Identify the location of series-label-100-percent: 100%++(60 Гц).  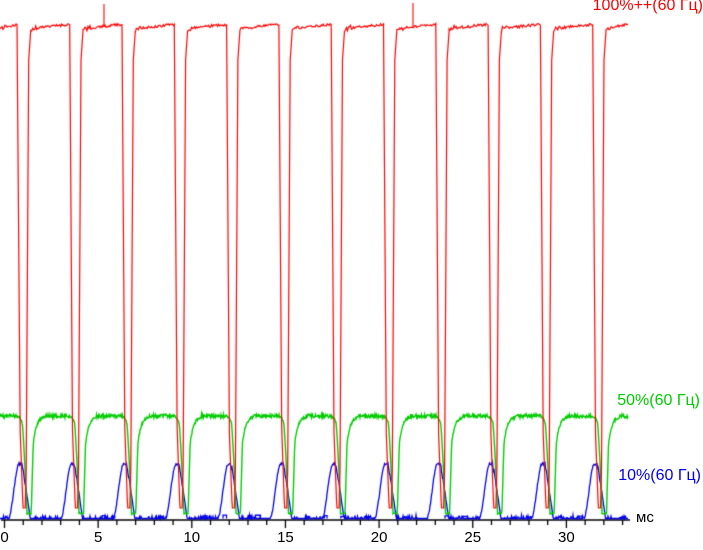
(647, 7).